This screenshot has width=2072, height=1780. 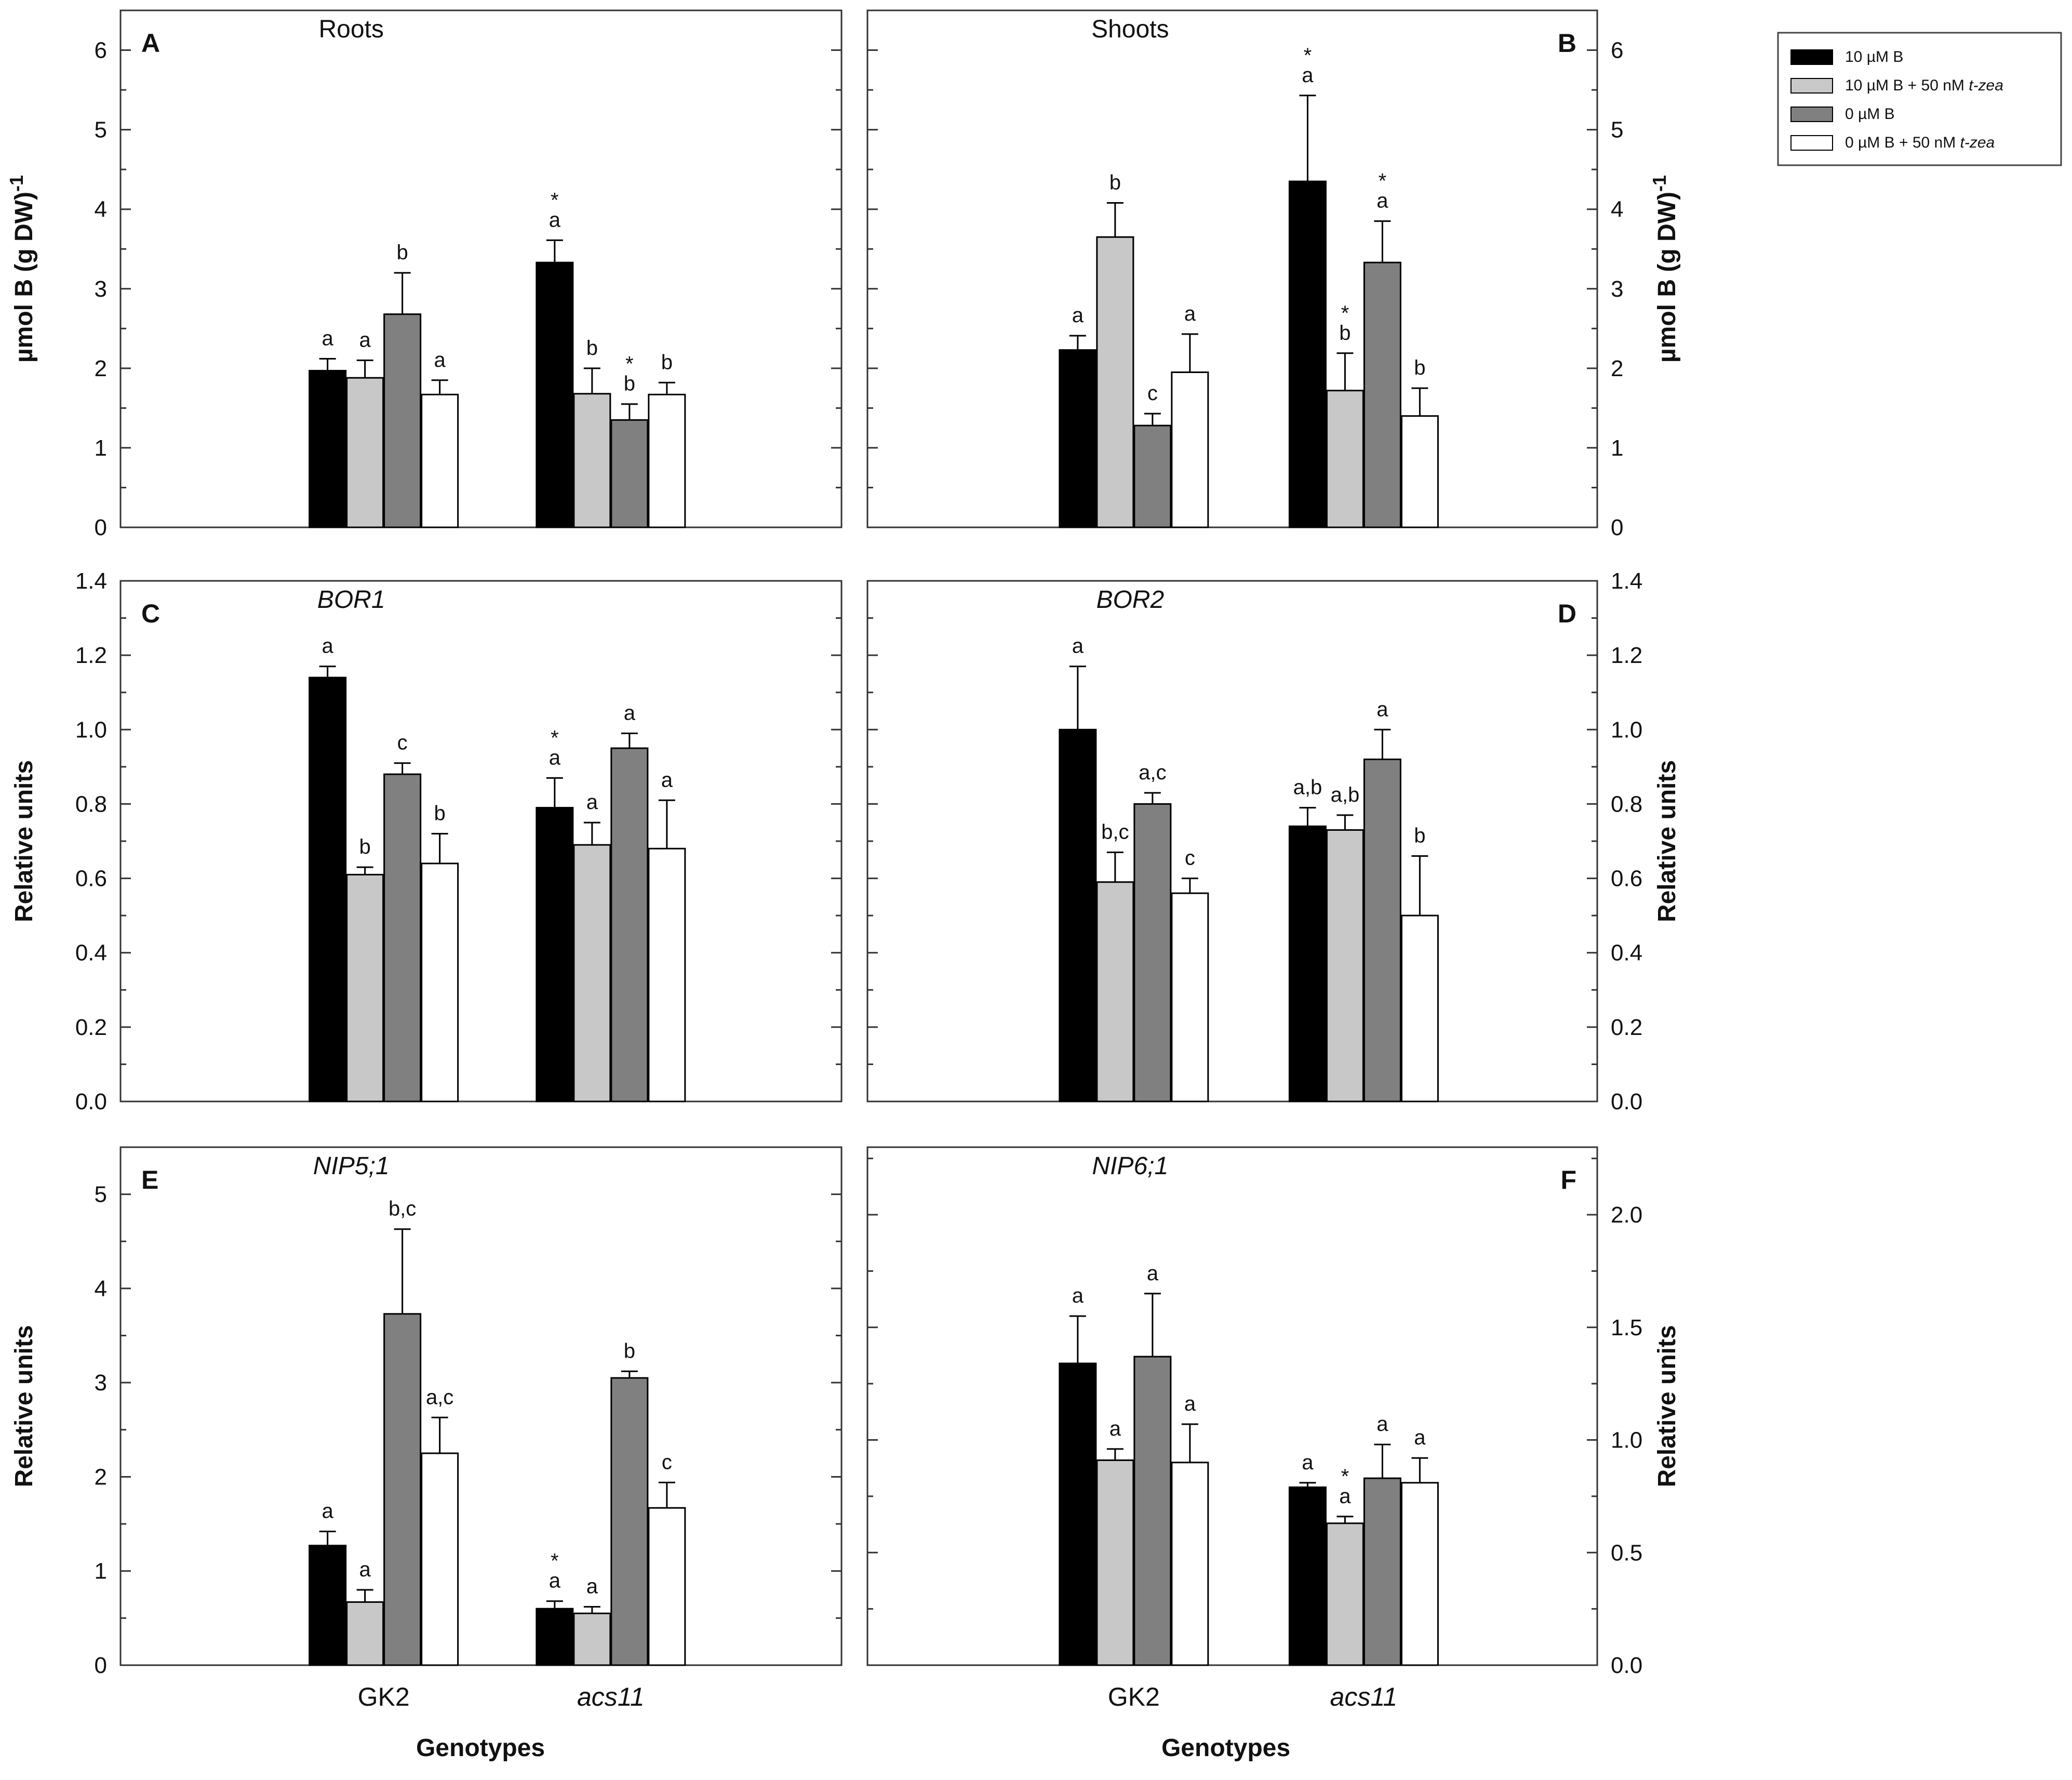 What do you see at coordinates (351, 1166) in the screenshot?
I see `panel-title: NIP5;1` at bounding box center [351, 1166].